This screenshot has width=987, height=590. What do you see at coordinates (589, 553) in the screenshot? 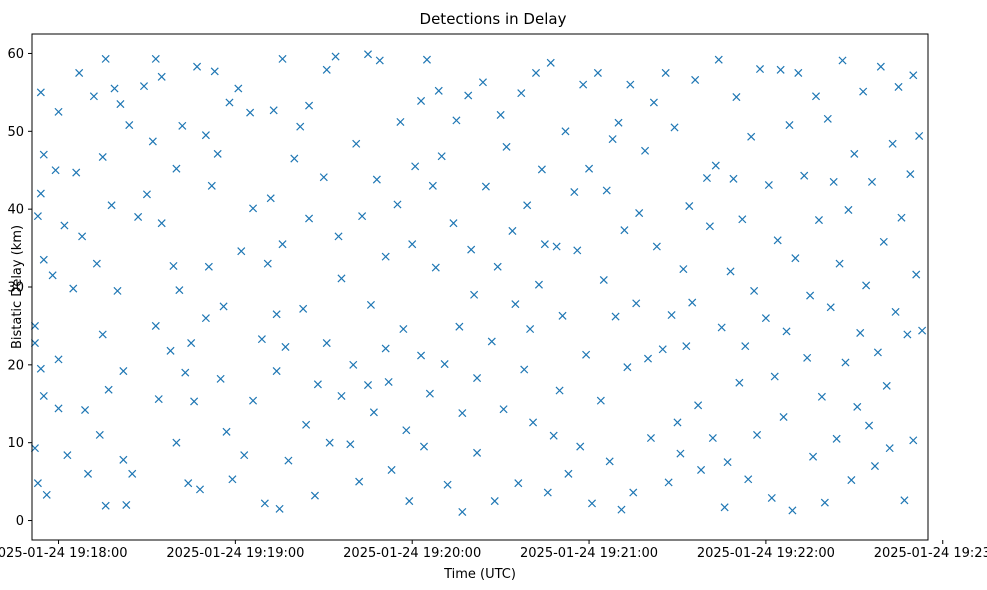
I see `x-tick-label: 2025-01-24 19:21:00` at bounding box center [589, 553].